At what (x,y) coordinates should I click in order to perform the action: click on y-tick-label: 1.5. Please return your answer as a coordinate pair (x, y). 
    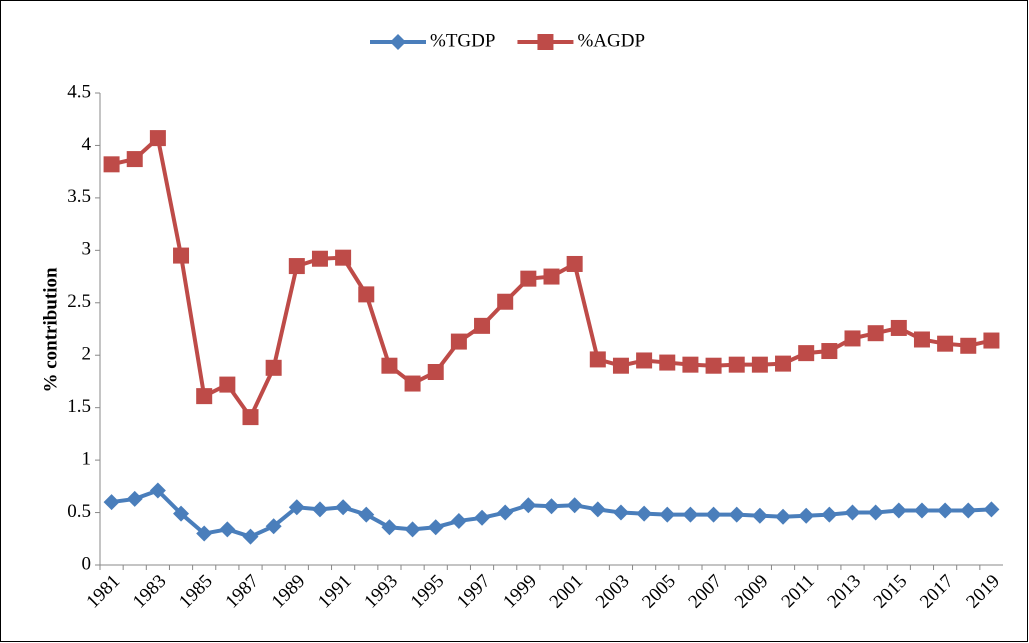
    Looking at the image, I should click on (79, 406).